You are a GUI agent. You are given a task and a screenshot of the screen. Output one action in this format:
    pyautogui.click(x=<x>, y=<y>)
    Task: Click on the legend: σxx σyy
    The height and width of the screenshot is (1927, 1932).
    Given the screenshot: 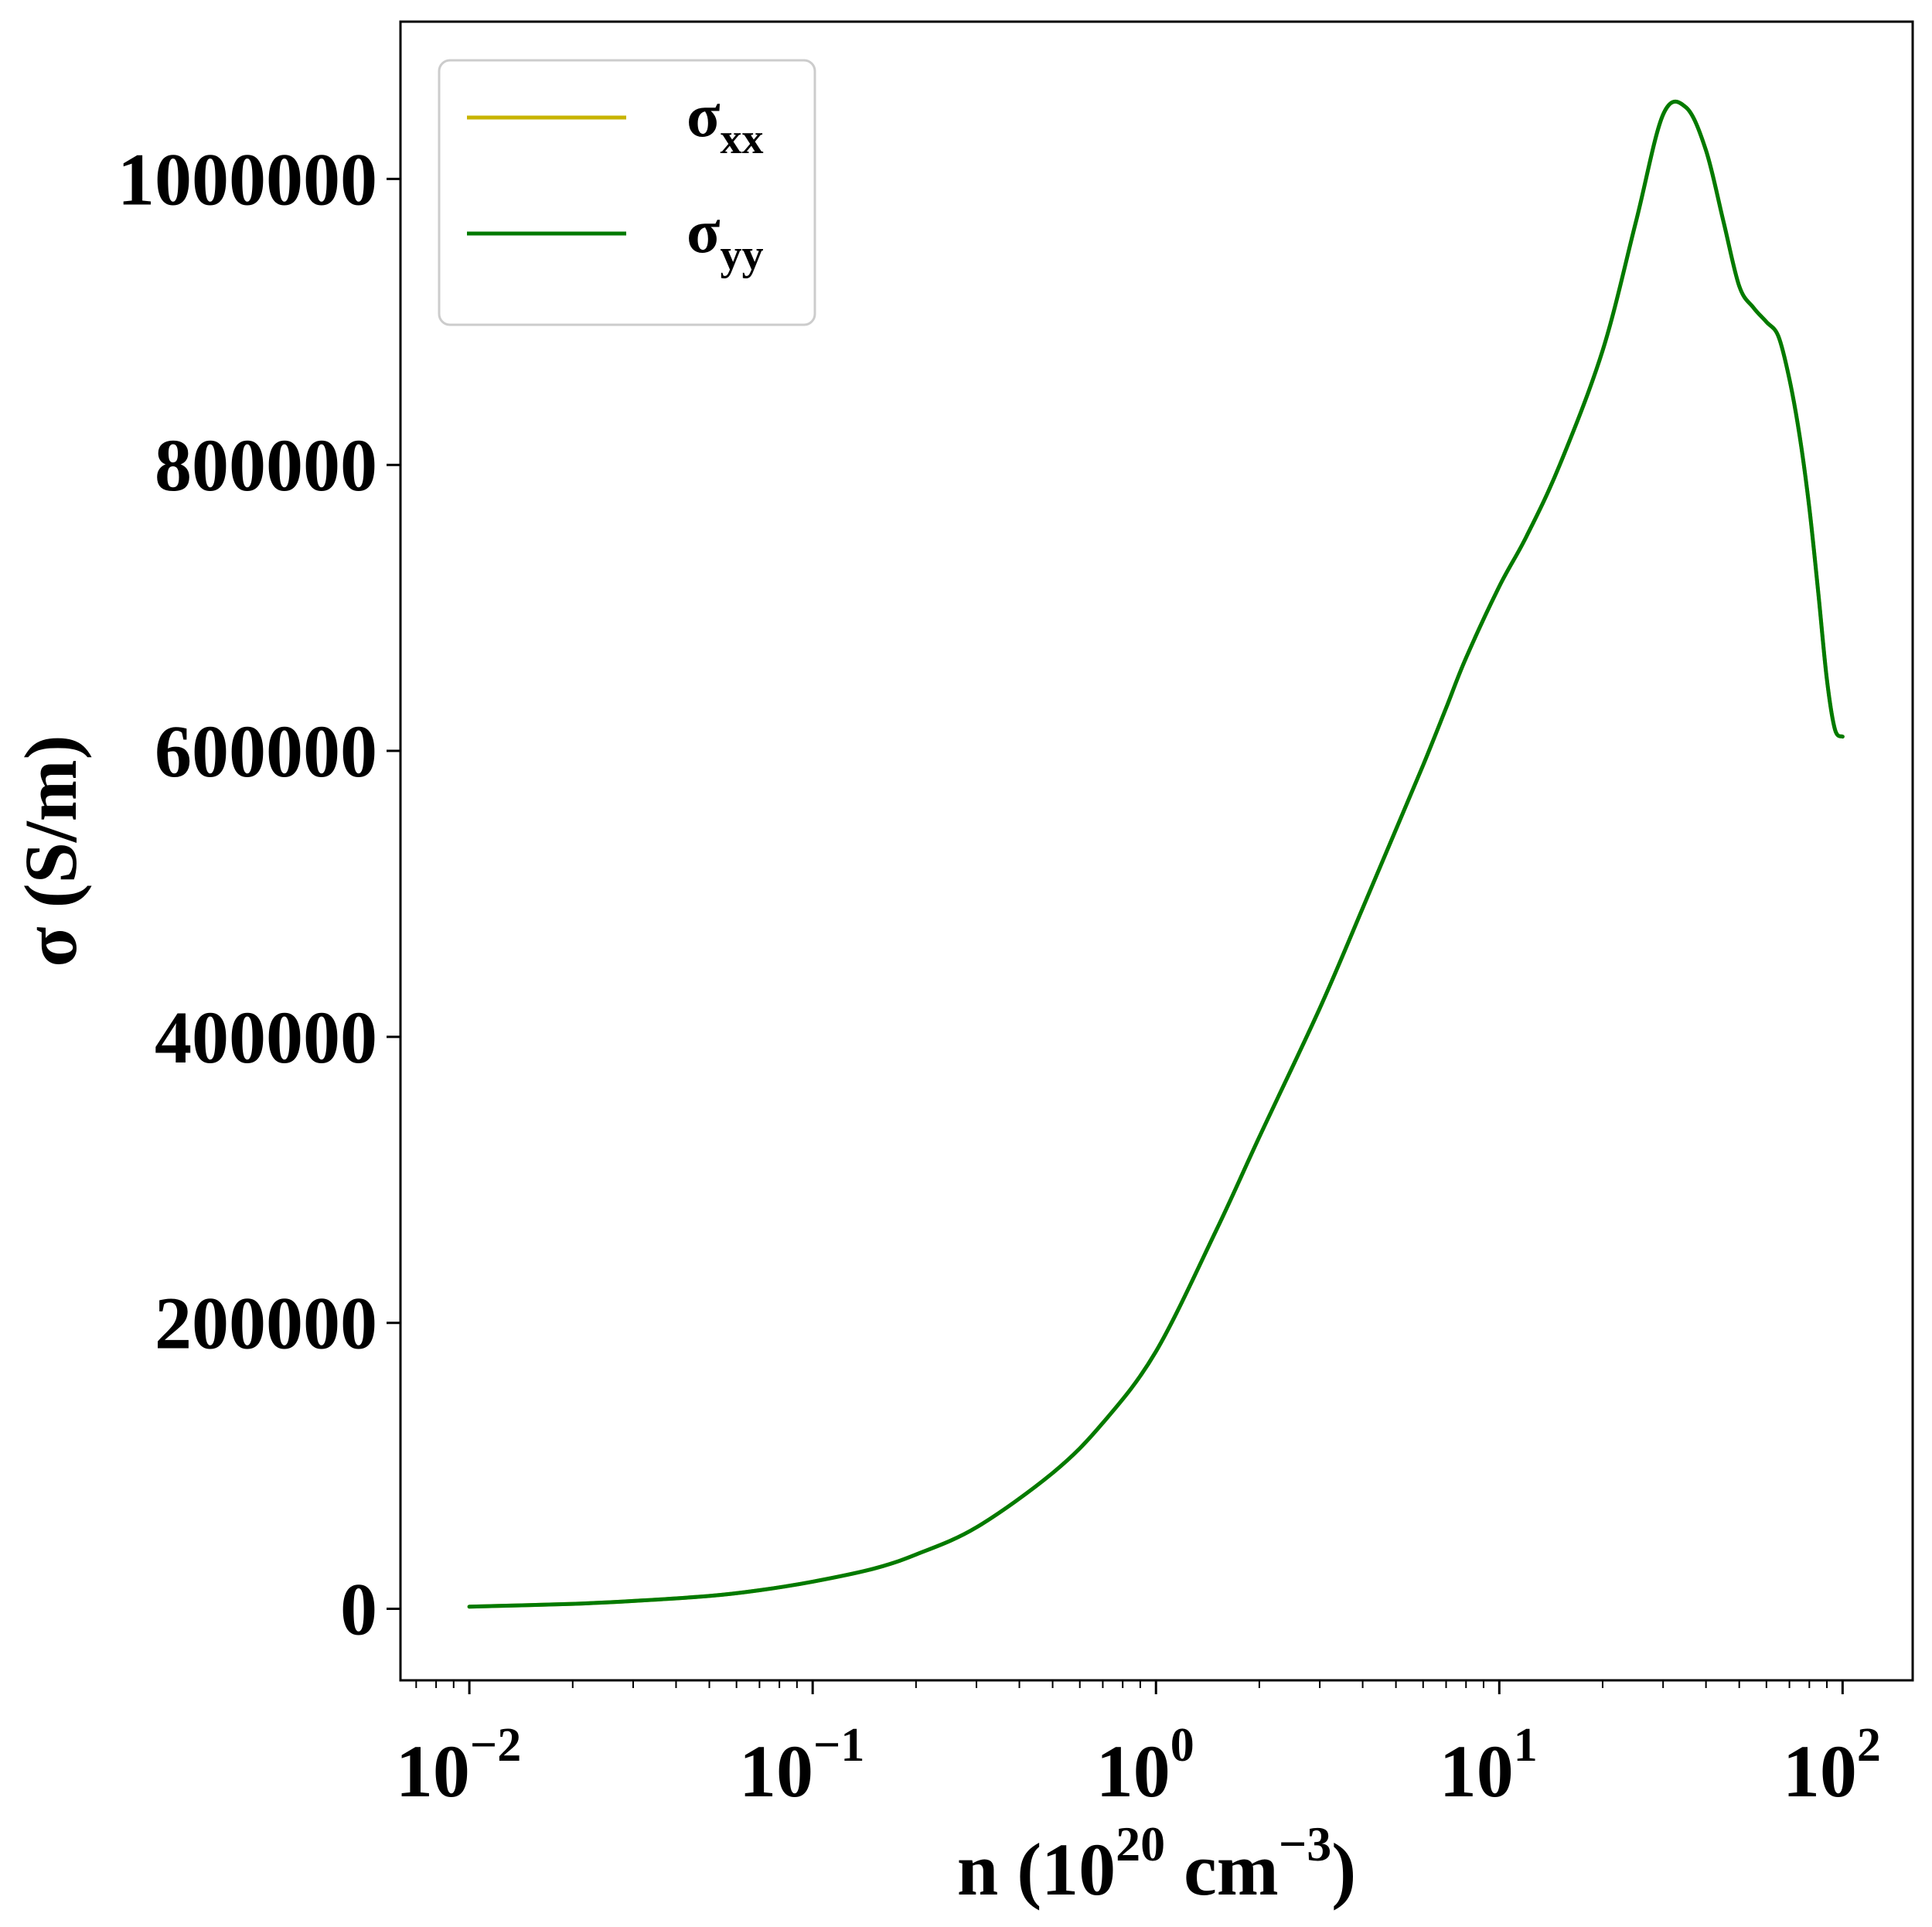 What is the action you would take?
    pyautogui.click(x=627, y=192)
    